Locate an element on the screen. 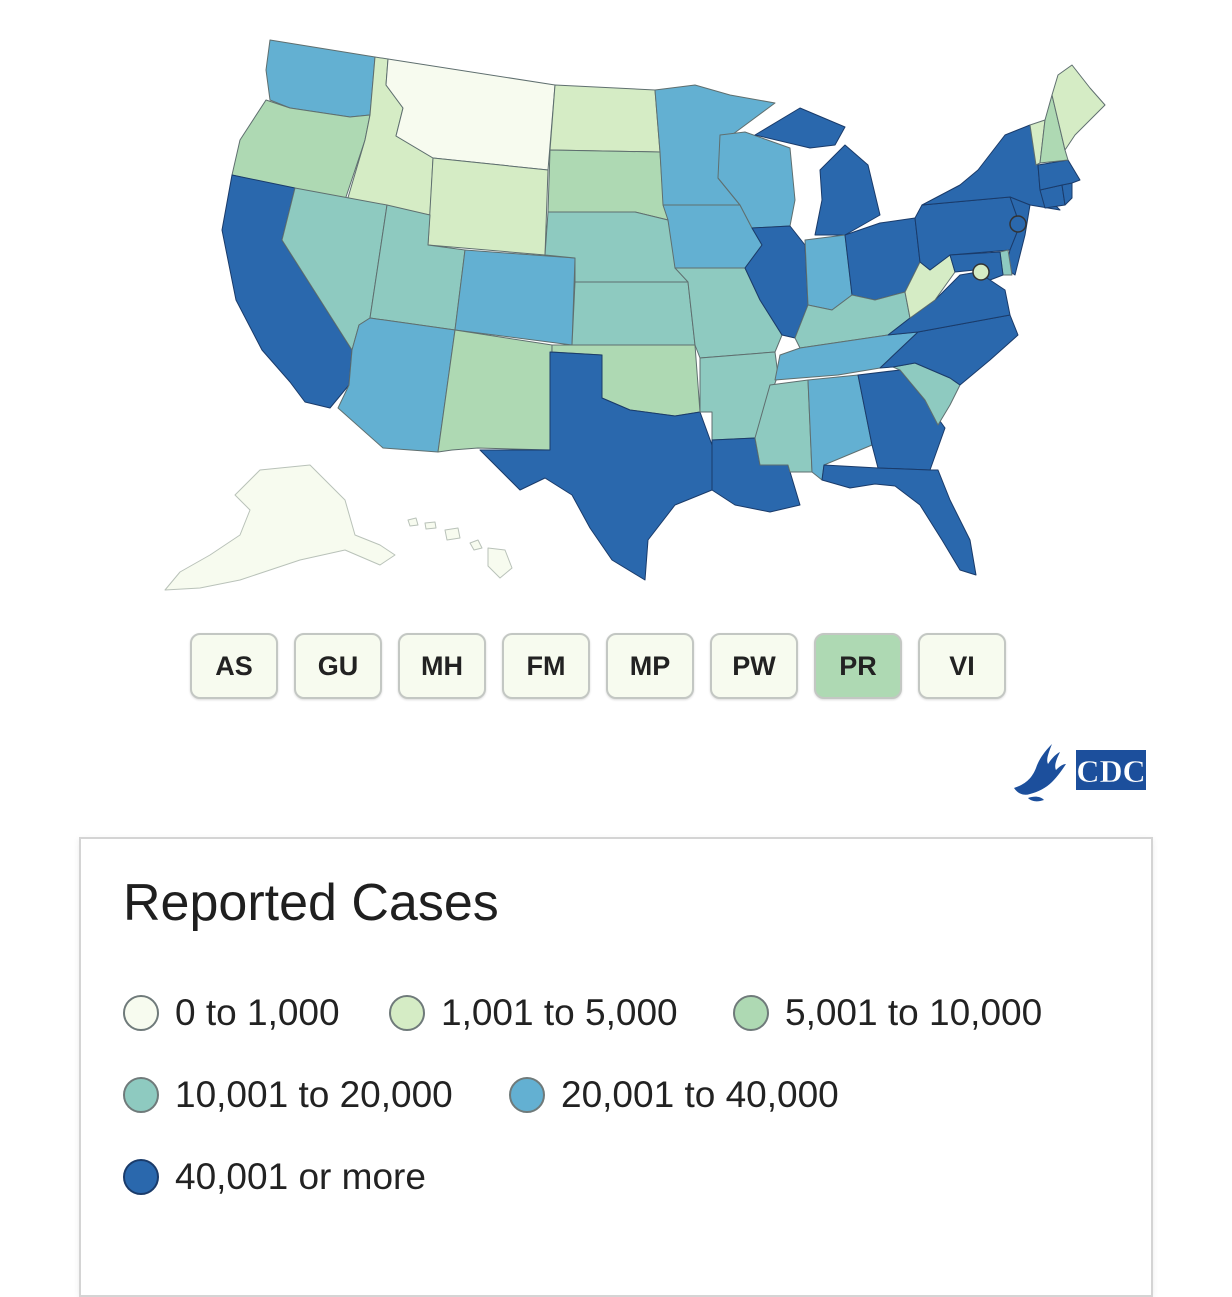 The height and width of the screenshot is (1297, 1232). legend-item-2: 5,001 to 10,000 is located at coordinates (887, 1013).